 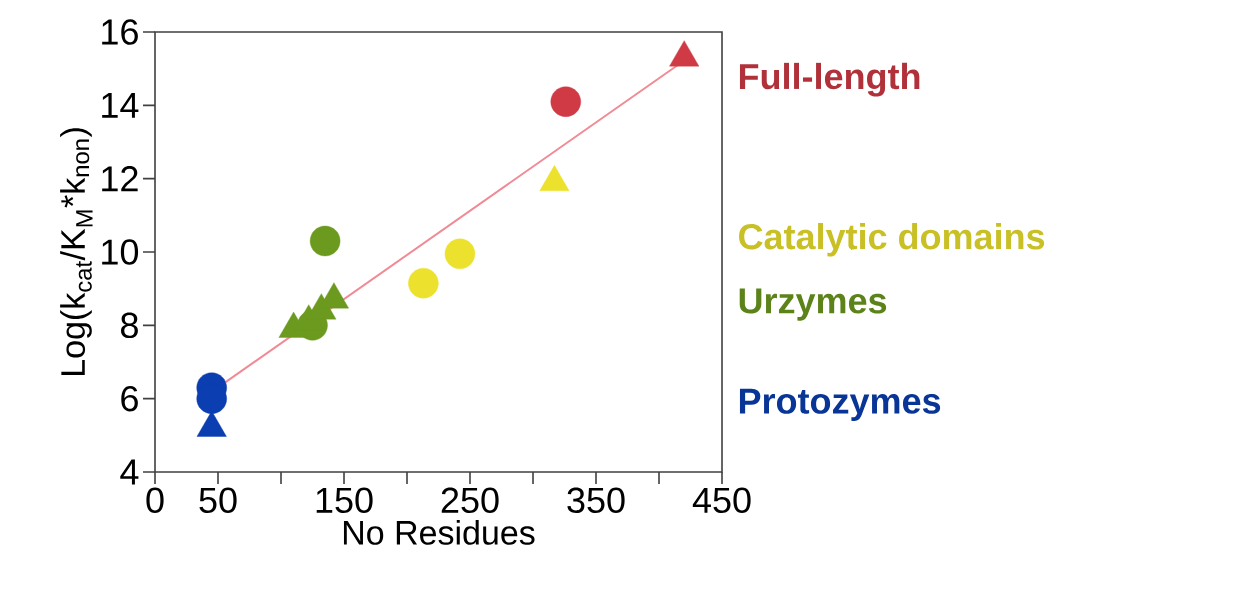 I want to click on y-tick-label: 16, so click(x=120, y=32).